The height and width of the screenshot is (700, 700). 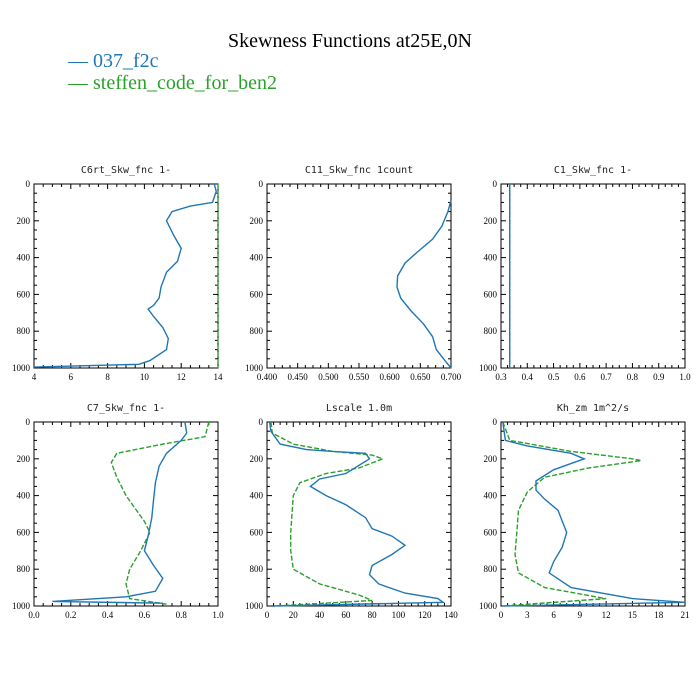 I want to click on x-tick-label: 18, so click(x=659, y=615).